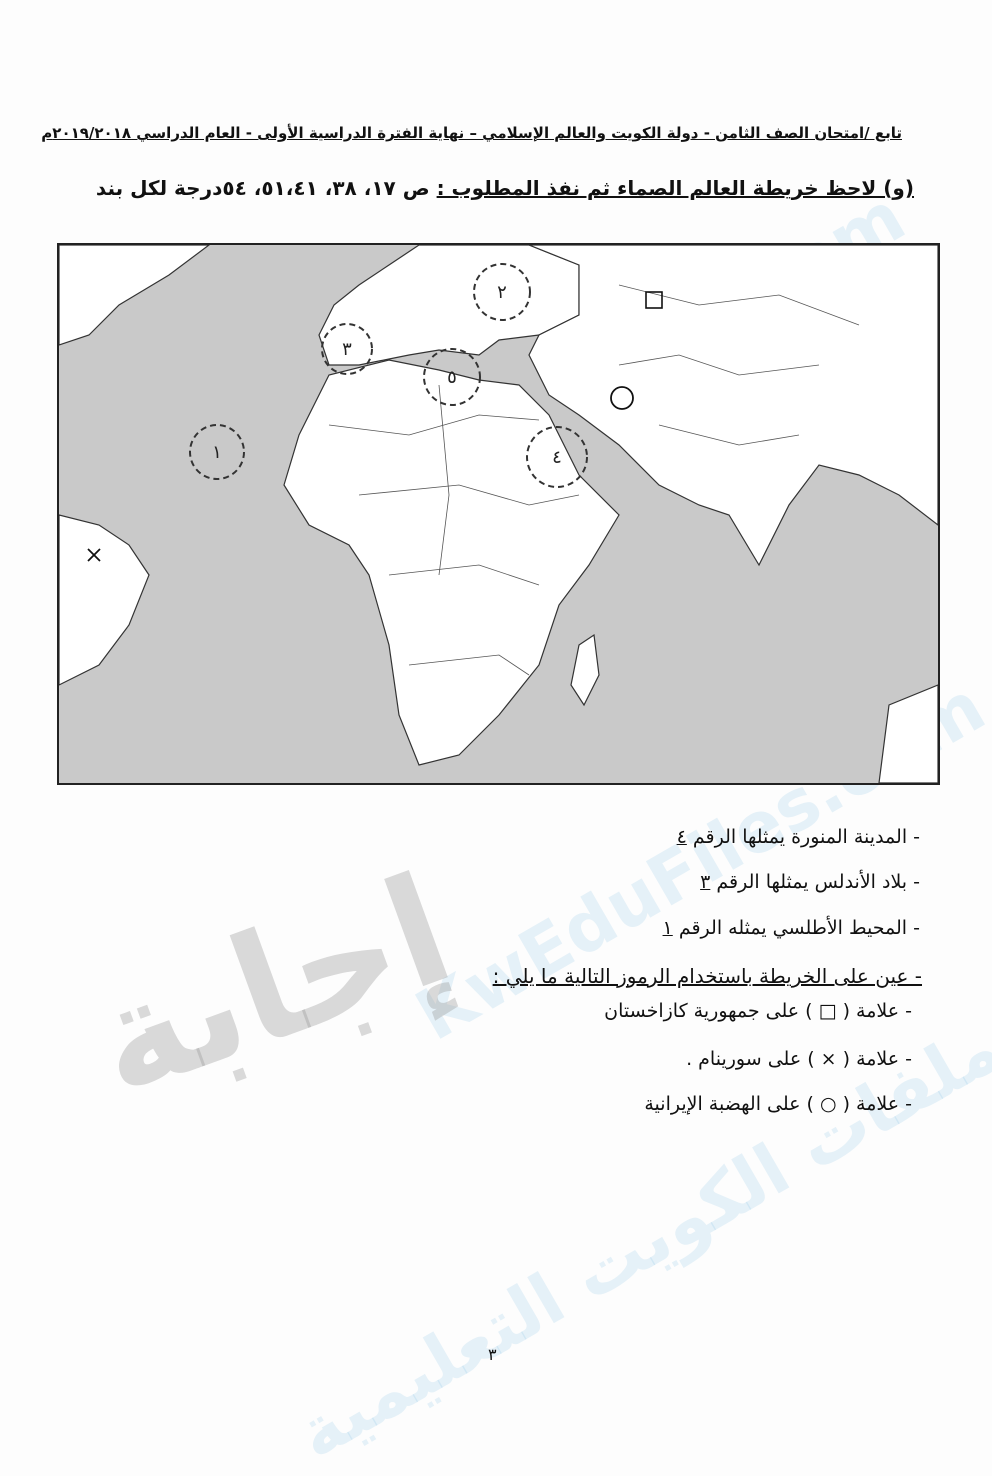 The width and height of the screenshot is (992, 1476). I want to click on map-label-1: ١, so click(217, 452).